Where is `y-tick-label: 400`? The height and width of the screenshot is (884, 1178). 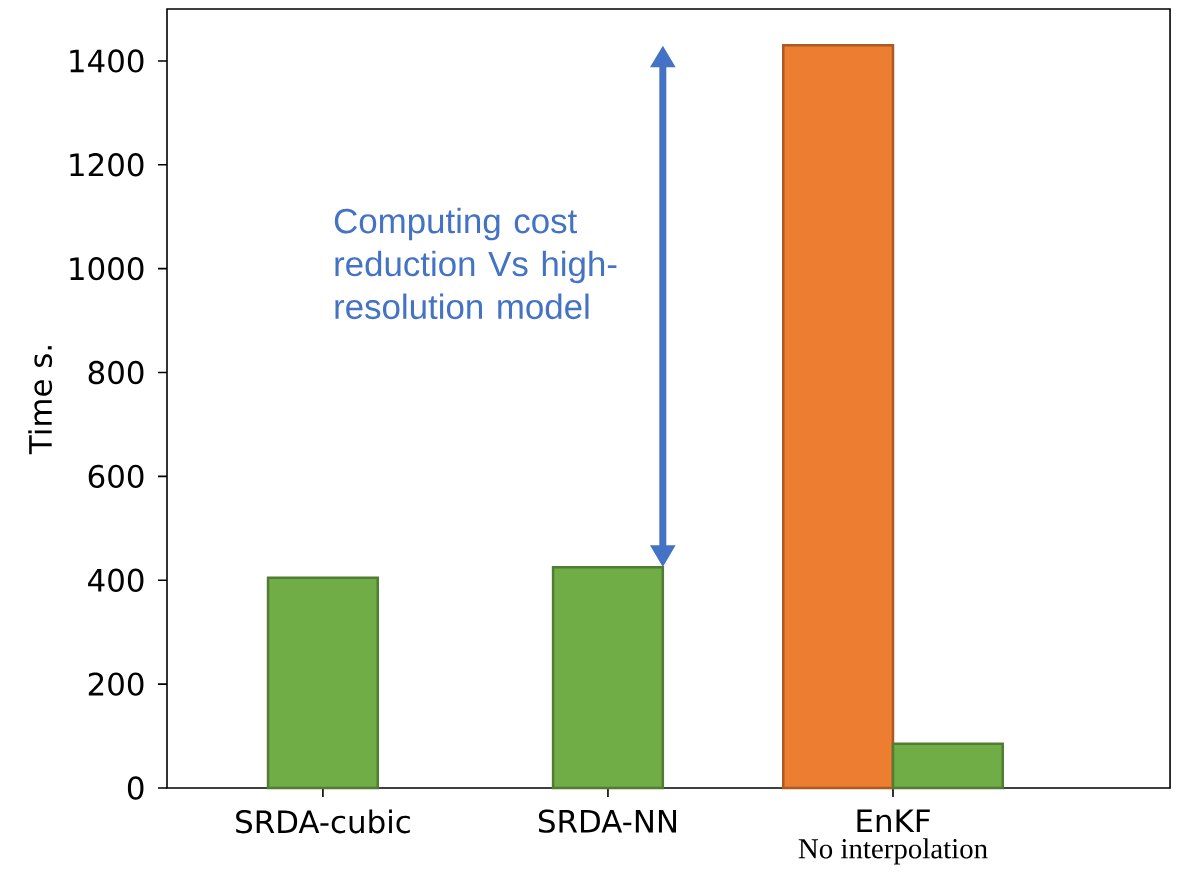 y-tick-label: 400 is located at coordinates (116, 580).